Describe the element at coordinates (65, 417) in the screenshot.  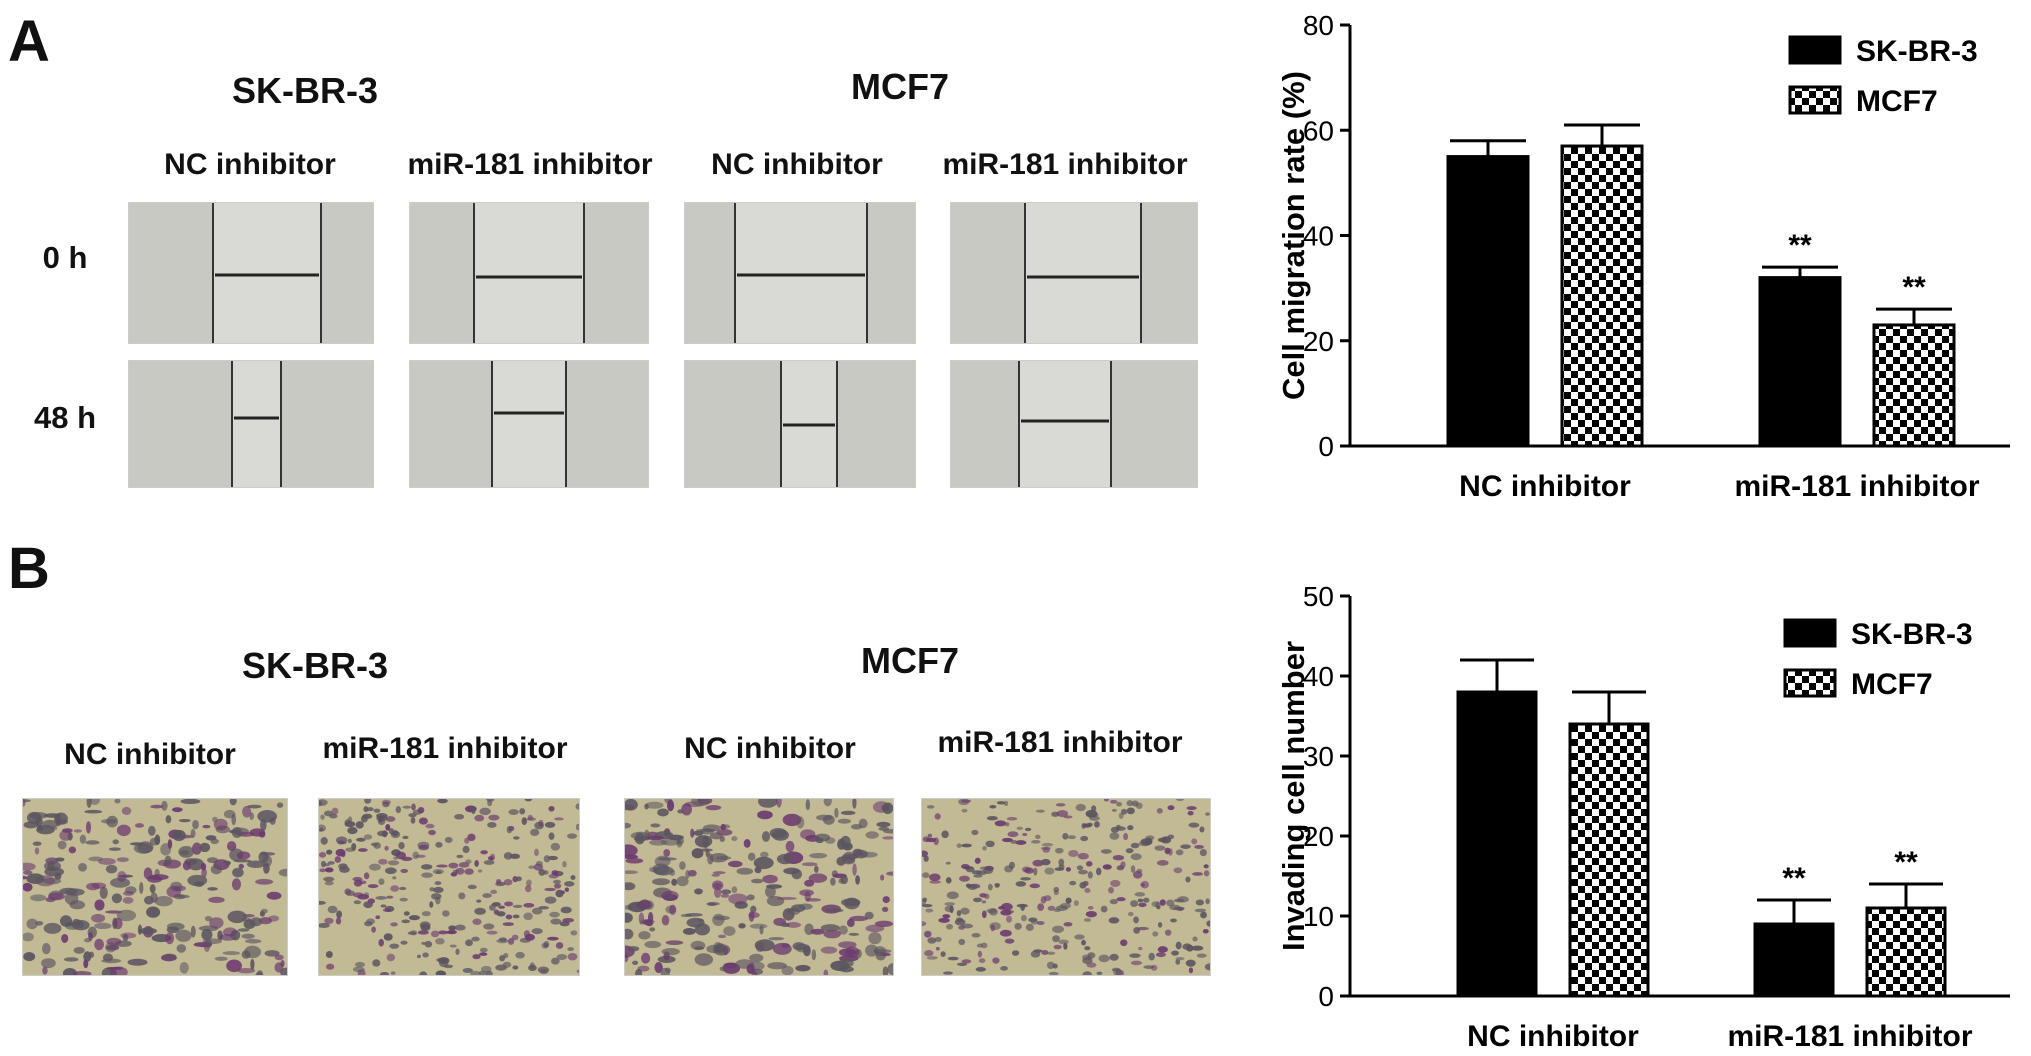
I see `timepoint-label-48h: 48 h` at that location.